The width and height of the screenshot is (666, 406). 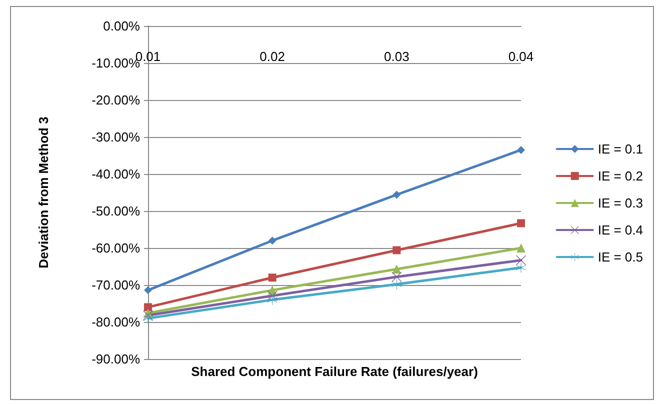 What do you see at coordinates (620, 176) in the screenshot?
I see `legend-label: IE = 0.2` at bounding box center [620, 176].